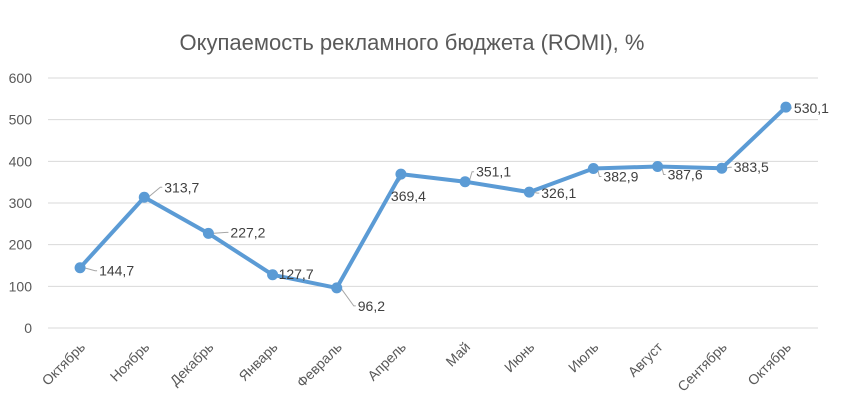 This screenshot has width=865, height=400. Describe the element at coordinates (247, 232) in the screenshot. I see `data-label: 227,2` at that location.